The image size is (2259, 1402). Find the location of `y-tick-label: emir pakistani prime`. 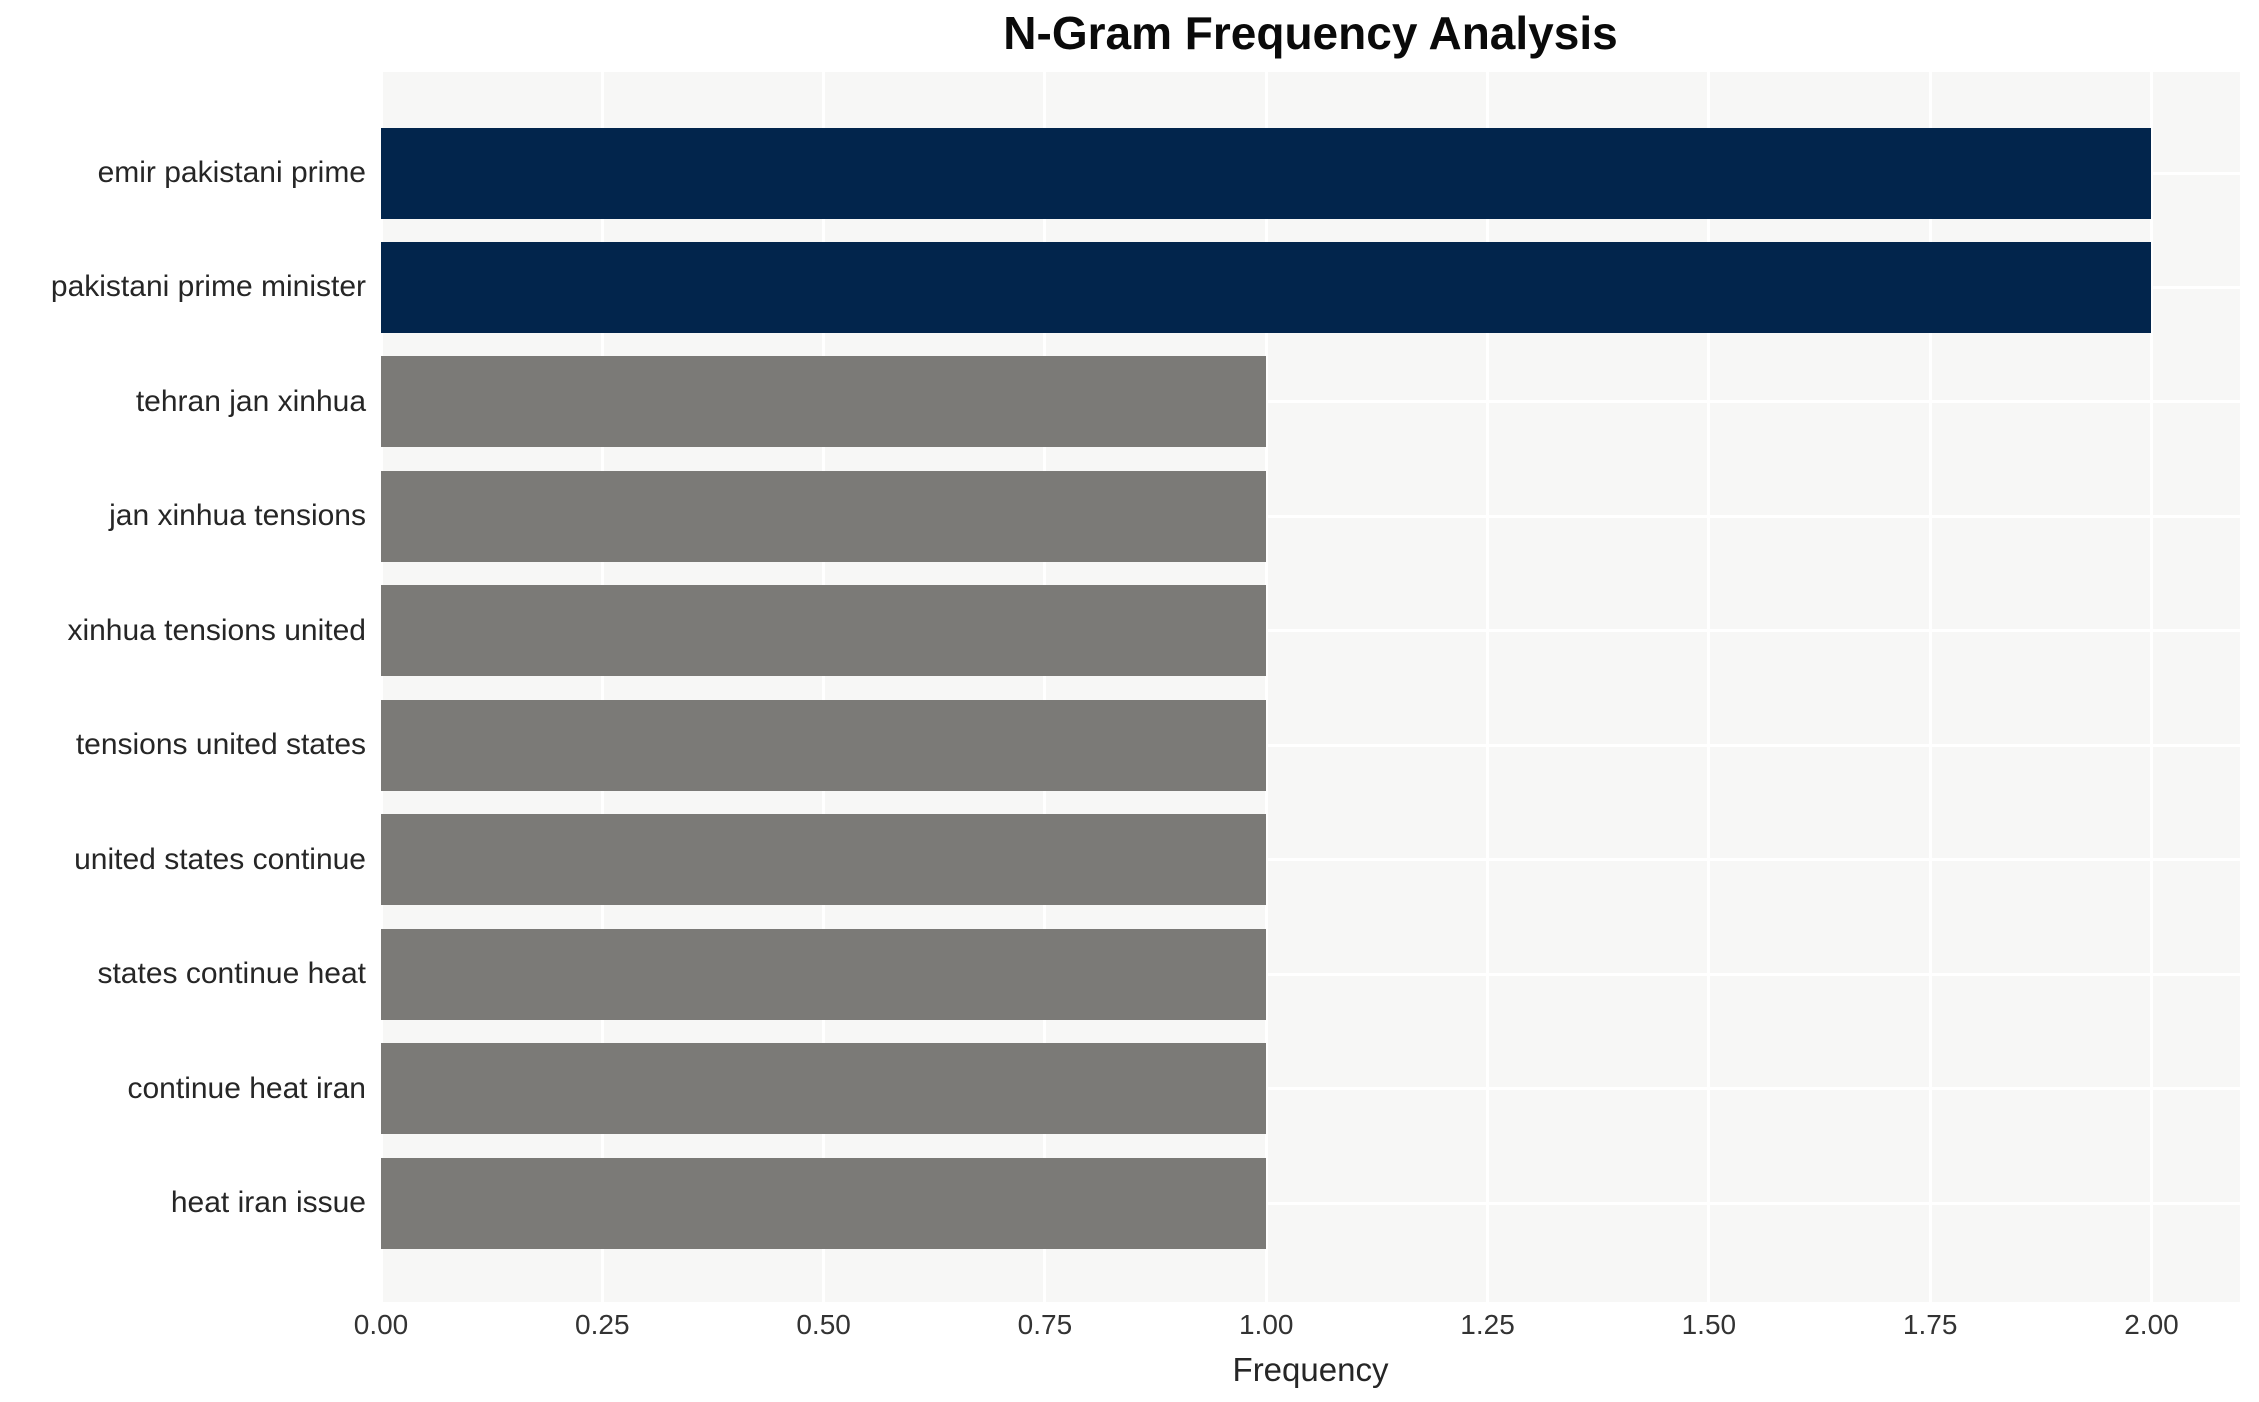

y-tick-label: emir pakistani prime is located at coordinates (231, 172).